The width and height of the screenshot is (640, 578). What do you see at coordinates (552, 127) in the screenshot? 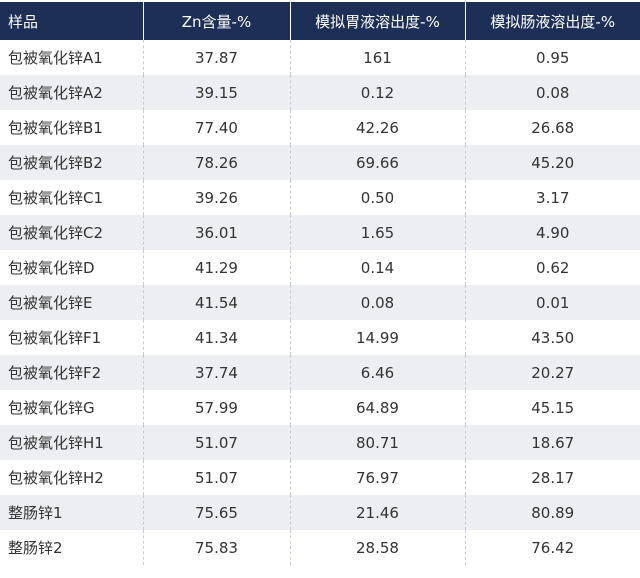
I see `value-cell: 26.68` at bounding box center [552, 127].